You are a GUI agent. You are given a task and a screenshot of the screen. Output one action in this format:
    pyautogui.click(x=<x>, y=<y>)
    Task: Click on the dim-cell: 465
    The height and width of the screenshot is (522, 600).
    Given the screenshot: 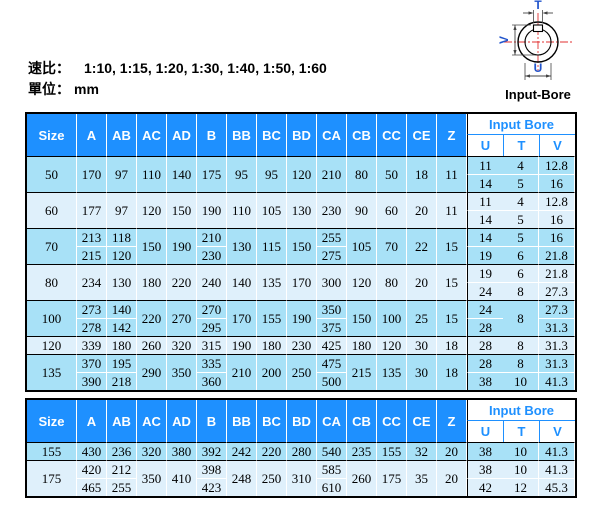 What is the action you would take?
    pyautogui.click(x=92, y=487)
    